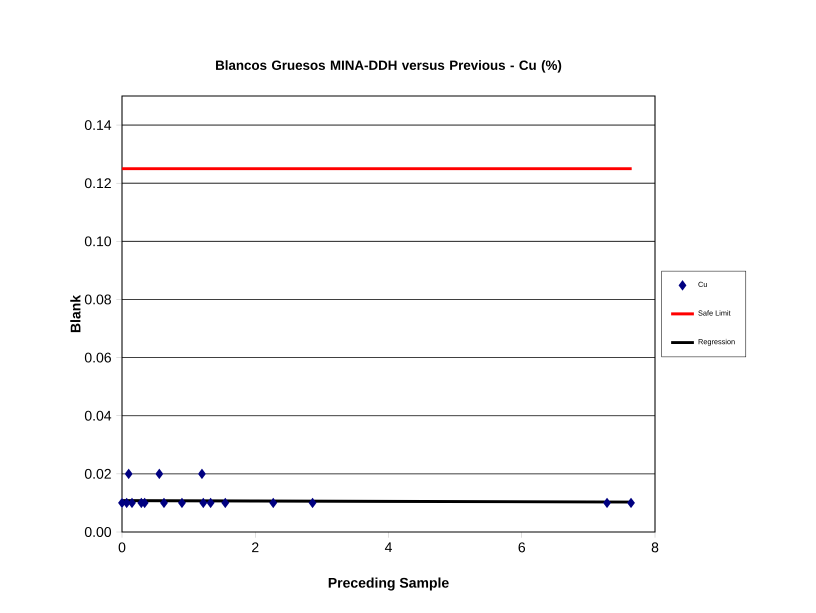  Describe the element at coordinates (122, 547) in the screenshot. I see `x-tick-label: 0` at that location.